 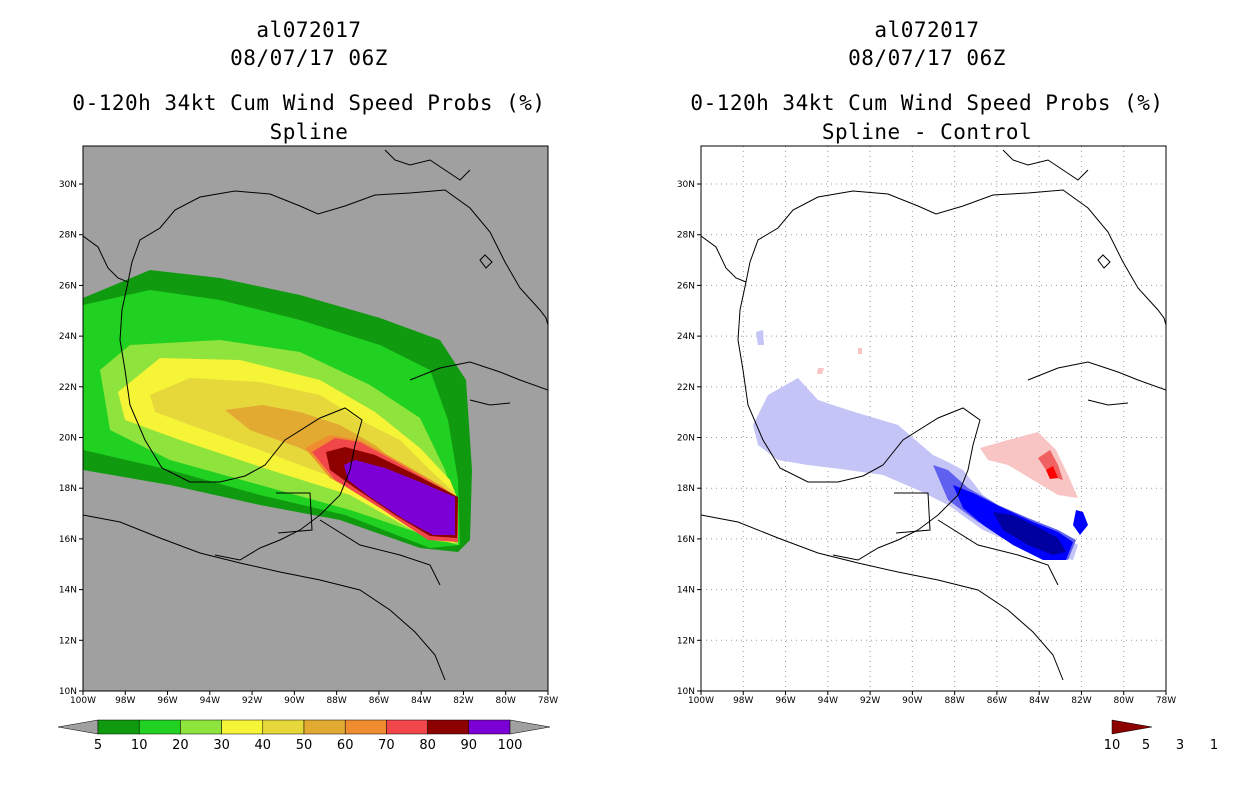 What do you see at coordinates (927, 30) in the screenshot?
I see `right-storm-id: al072017` at bounding box center [927, 30].